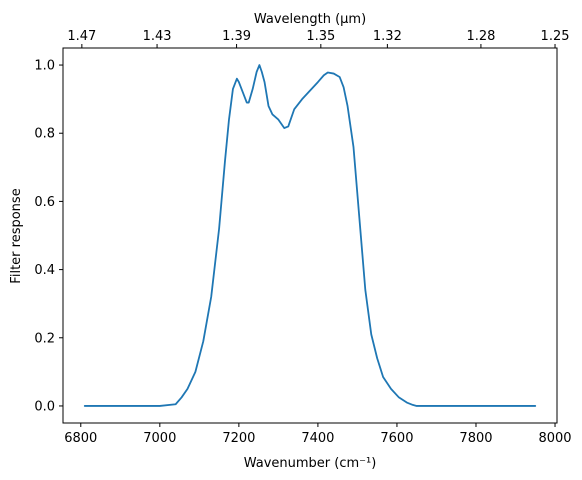 This screenshot has height=480, width=582. What do you see at coordinates (236, 36) in the screenshot?
I see `top-x-tick-label: 1.39` at bounding box center [236, 36].